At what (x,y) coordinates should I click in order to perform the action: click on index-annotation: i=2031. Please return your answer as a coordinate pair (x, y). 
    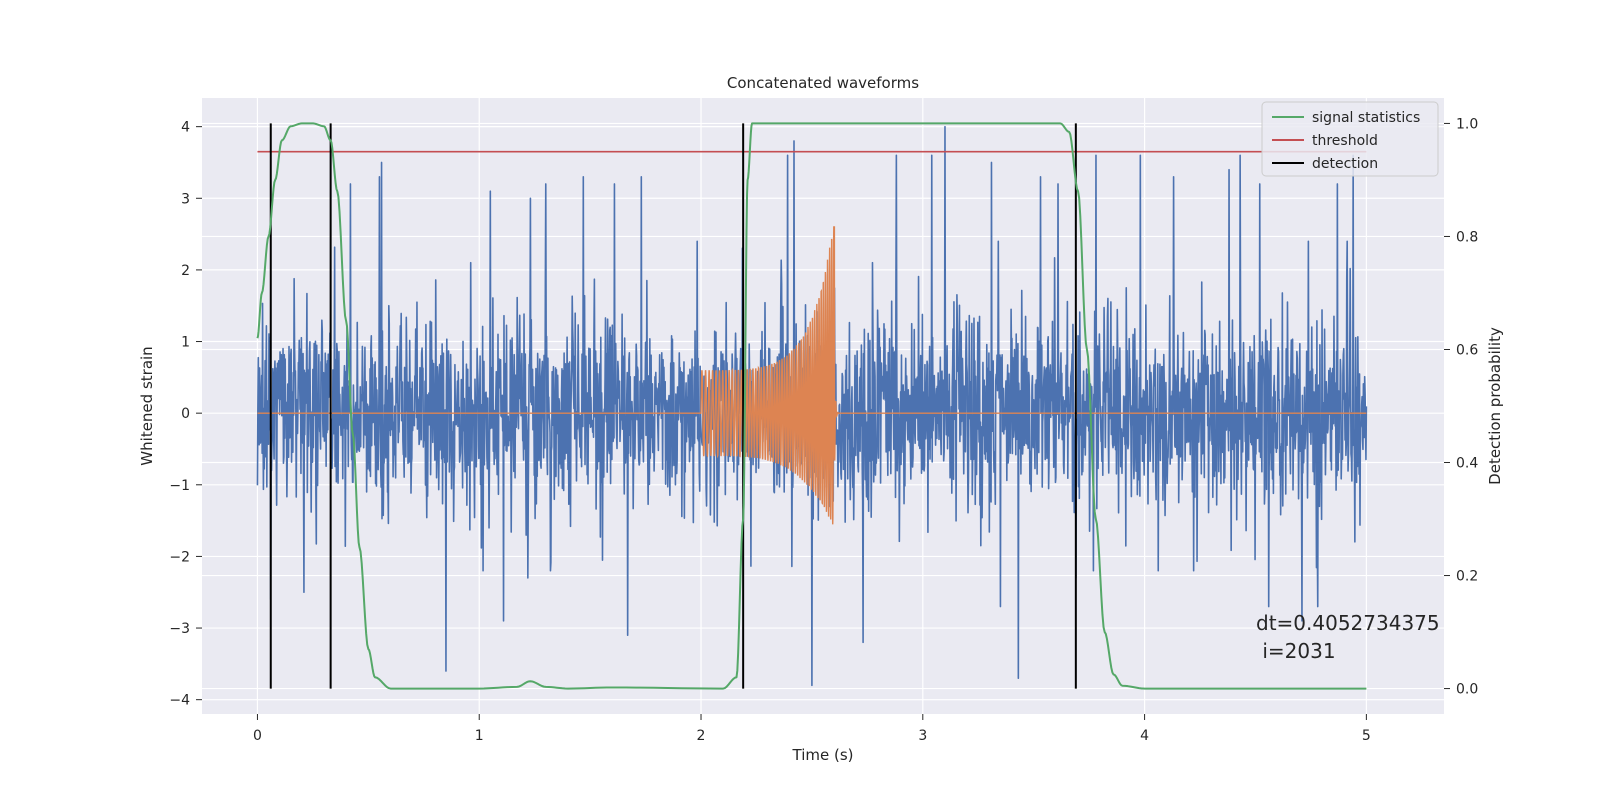
    Looking at the image, I should click on (1296, 651).